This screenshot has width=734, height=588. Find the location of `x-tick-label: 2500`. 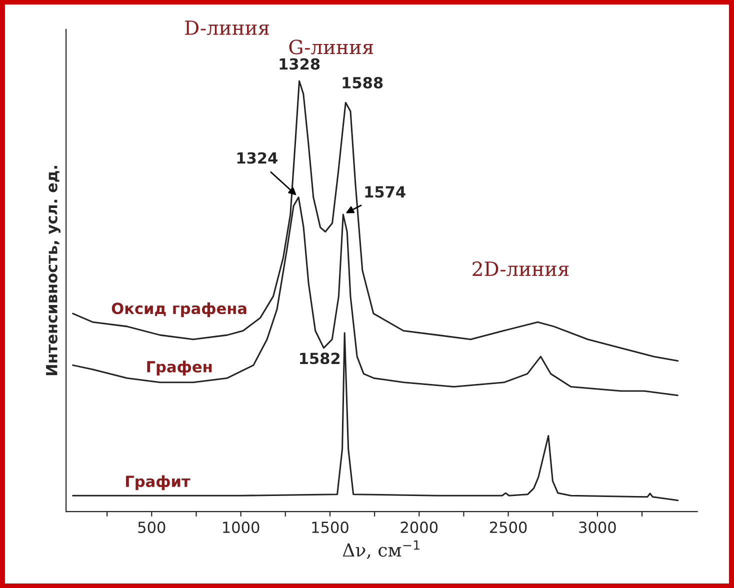

x-tick-label: 2500 is located at coordinates (508, 528).